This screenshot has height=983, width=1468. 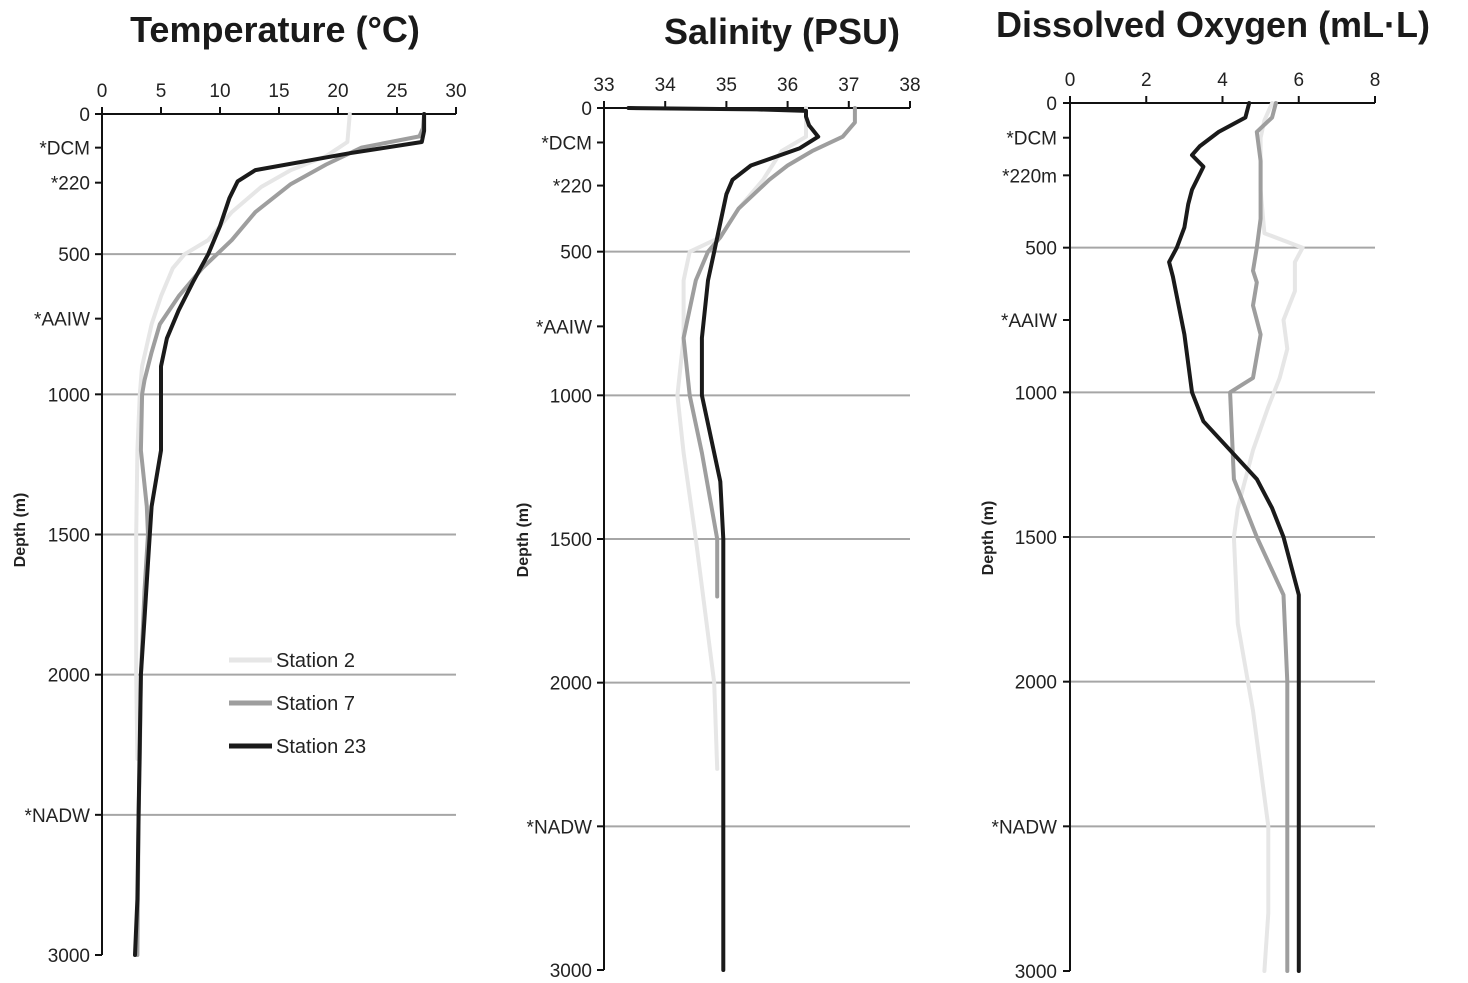 I want to click on x-tick-label: 35, so click(x=726, y=85).